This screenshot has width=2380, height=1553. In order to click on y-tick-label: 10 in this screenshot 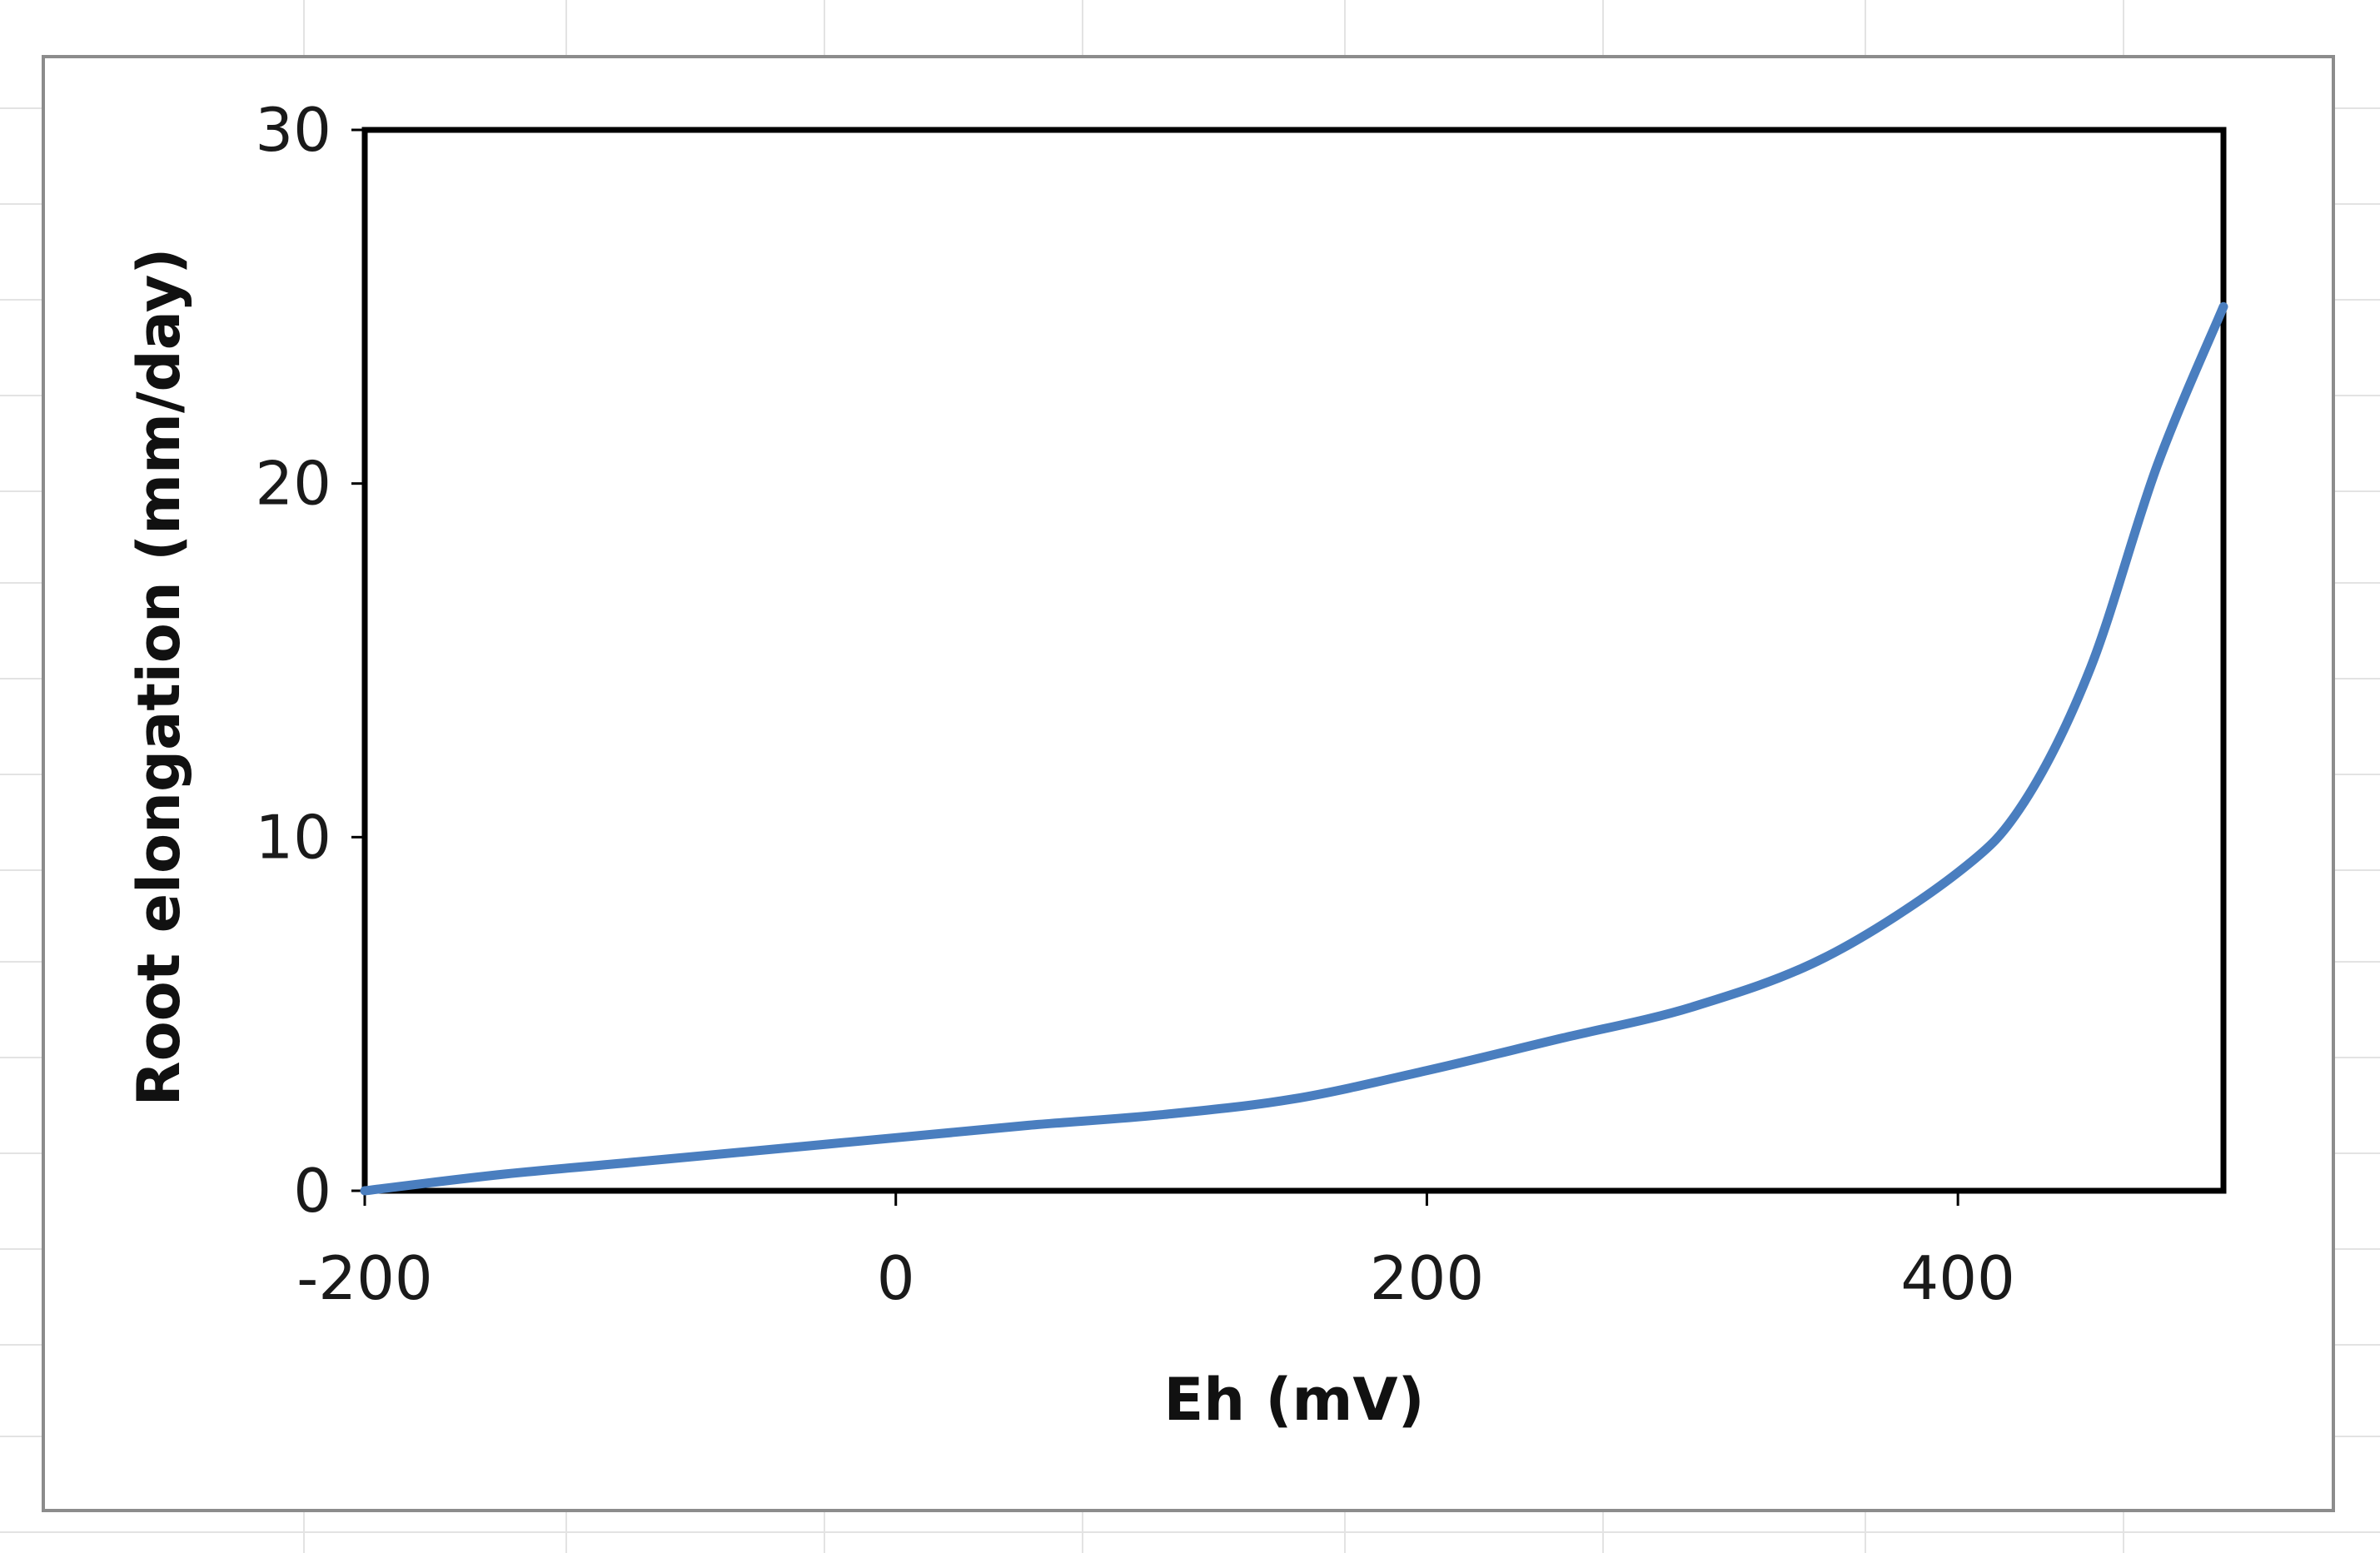, I will do `click(293, 837)`.